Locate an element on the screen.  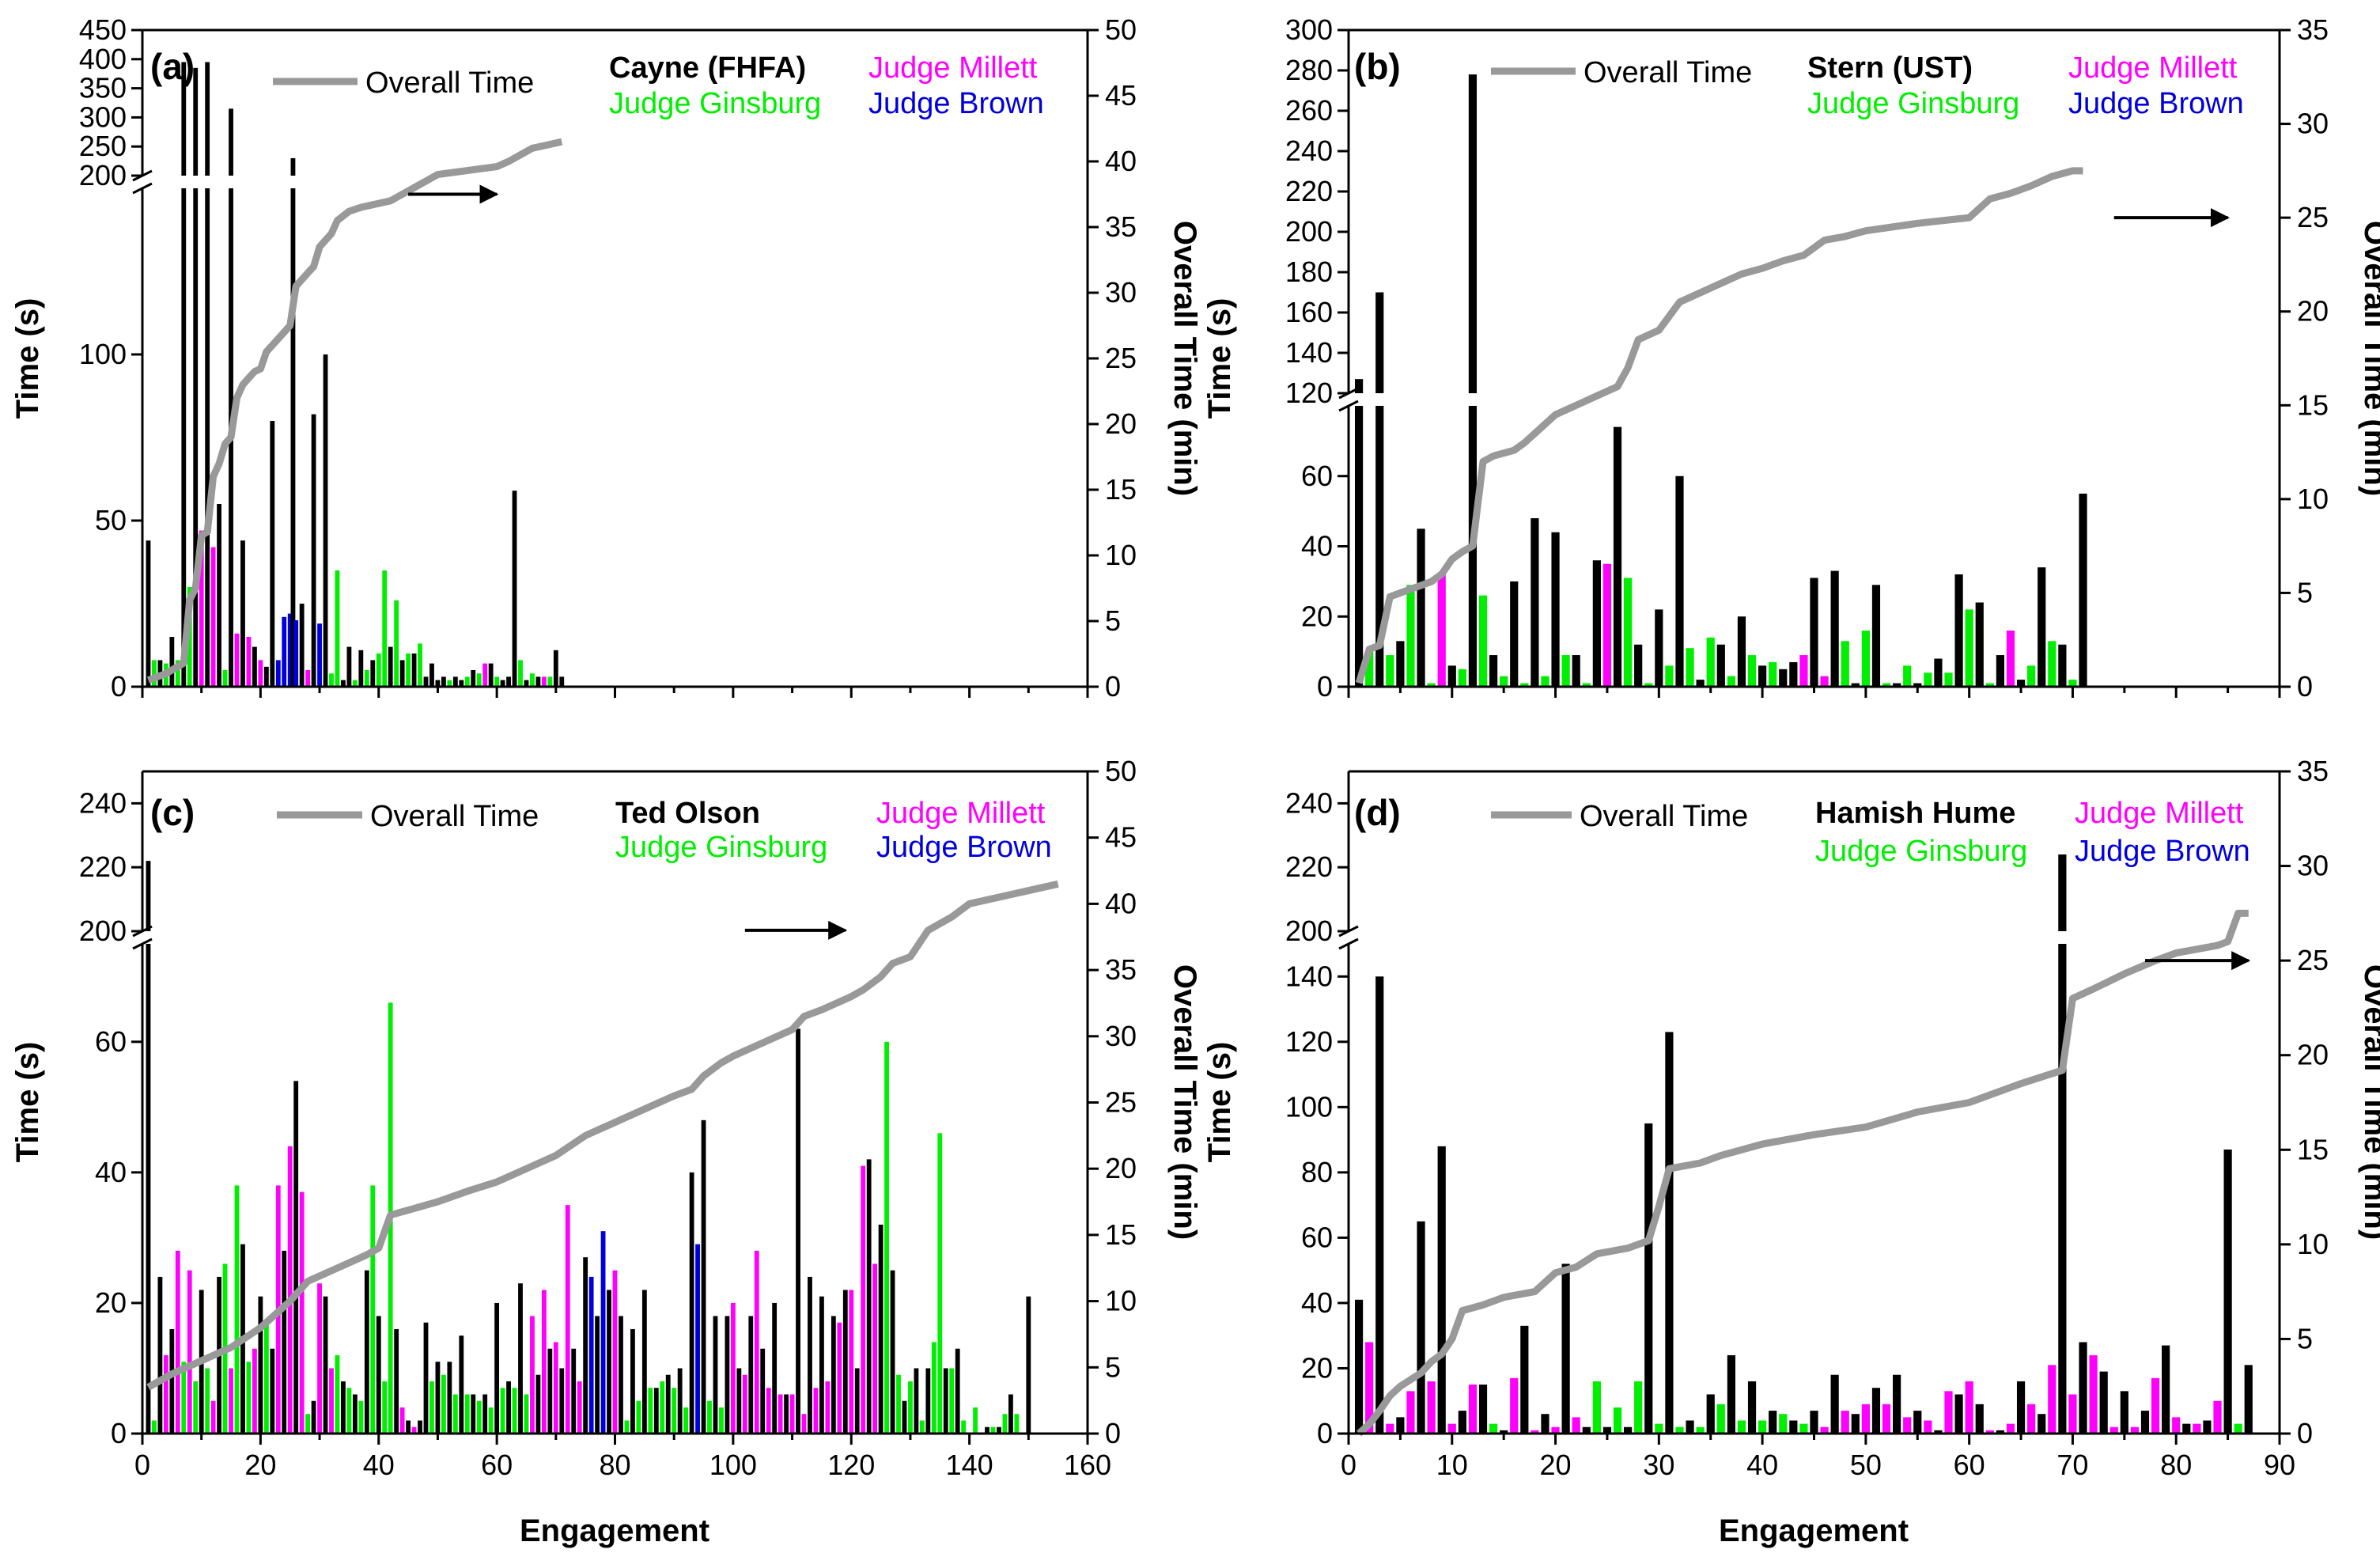
panel-d-y-tick-label: 100 is located at coordinates (1309, 1106).